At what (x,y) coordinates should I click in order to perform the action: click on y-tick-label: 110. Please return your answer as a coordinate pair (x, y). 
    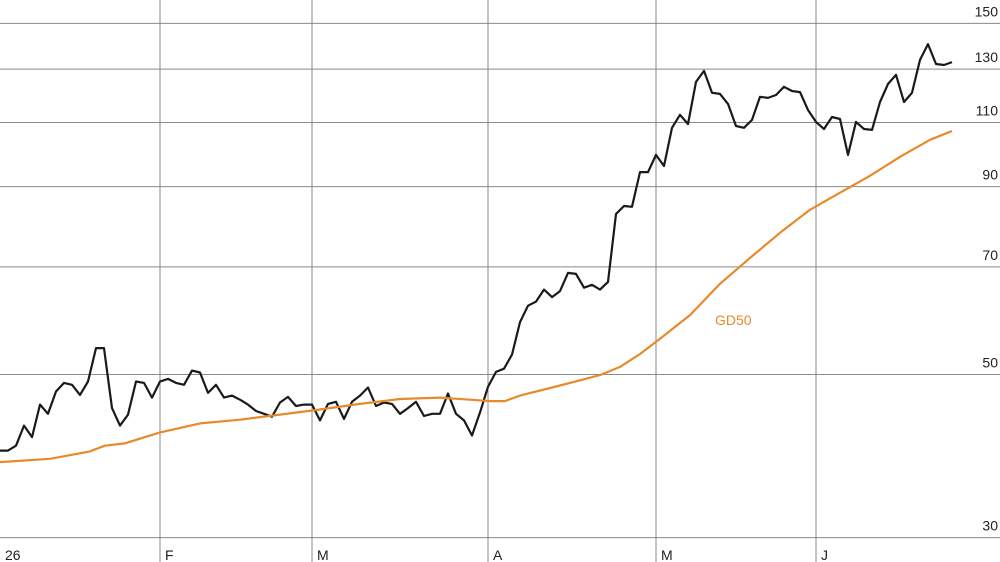
    Looking at the image, I should click on (987, 111).